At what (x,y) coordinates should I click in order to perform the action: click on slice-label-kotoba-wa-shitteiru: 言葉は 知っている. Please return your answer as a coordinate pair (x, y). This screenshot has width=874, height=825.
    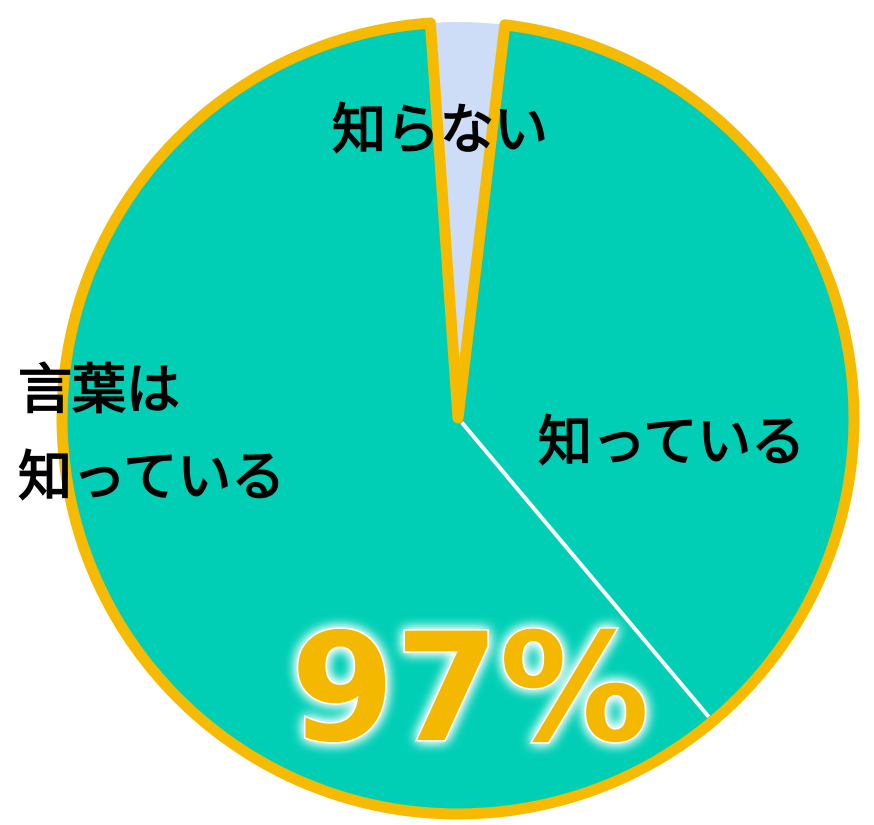
    Looking at the image, I should click on (151, 433).